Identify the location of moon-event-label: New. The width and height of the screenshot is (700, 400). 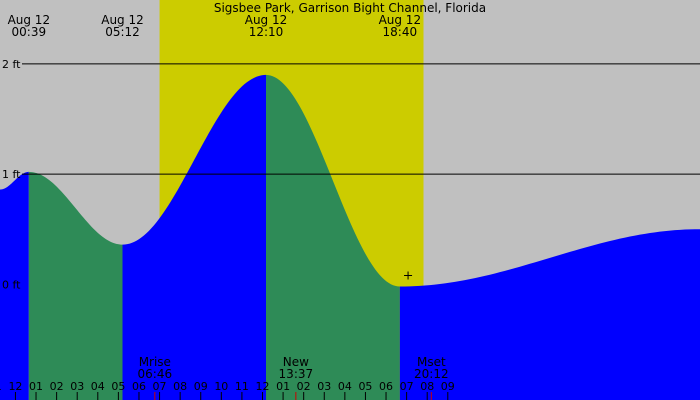
(296, 362).